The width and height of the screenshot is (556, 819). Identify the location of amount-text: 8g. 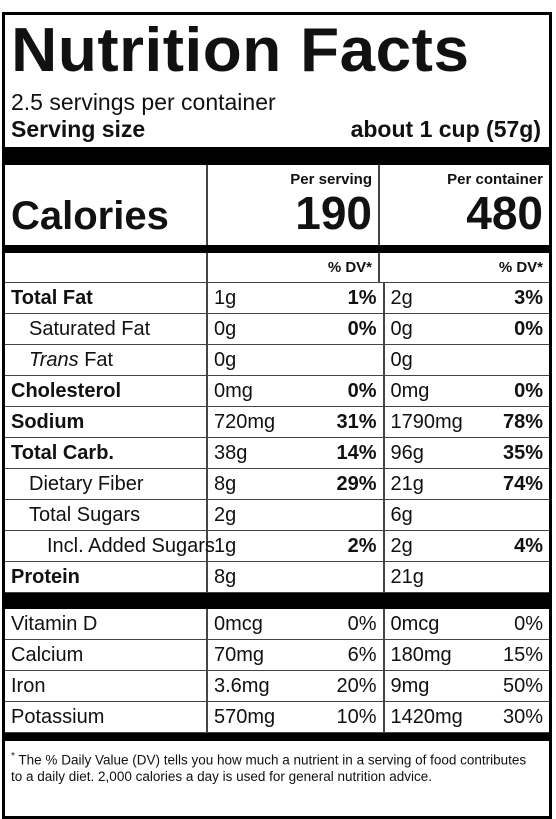
(225, 483).